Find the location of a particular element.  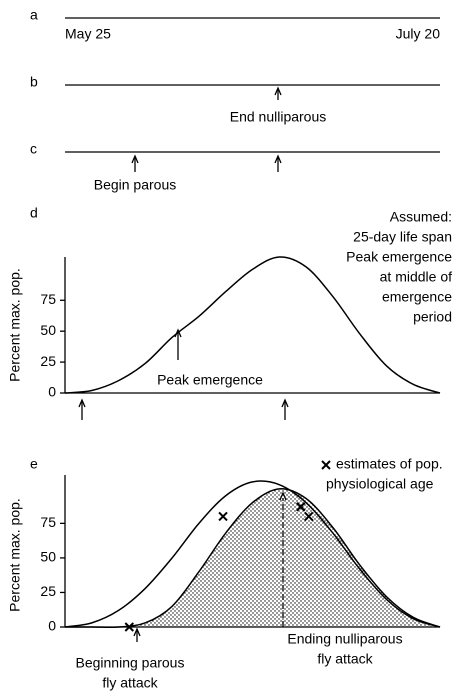

end-date: July 20 is located at coordinates (418, 34).